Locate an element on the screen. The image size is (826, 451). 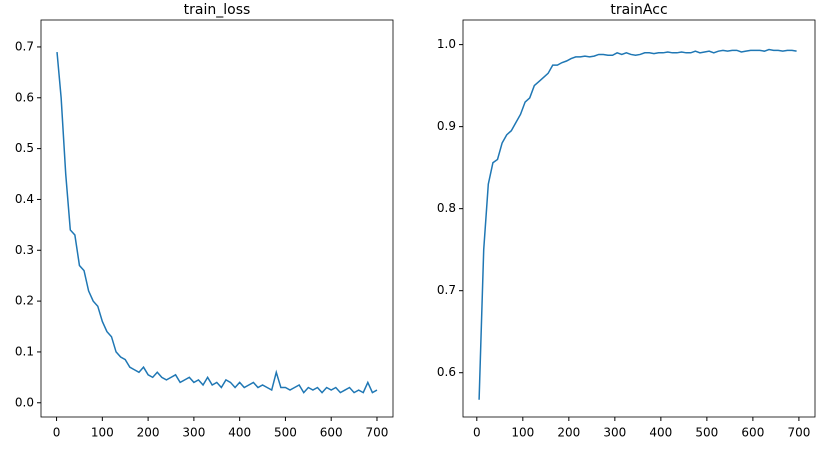
y-tick-label: 0.5 is located at coordinates (24, 148).